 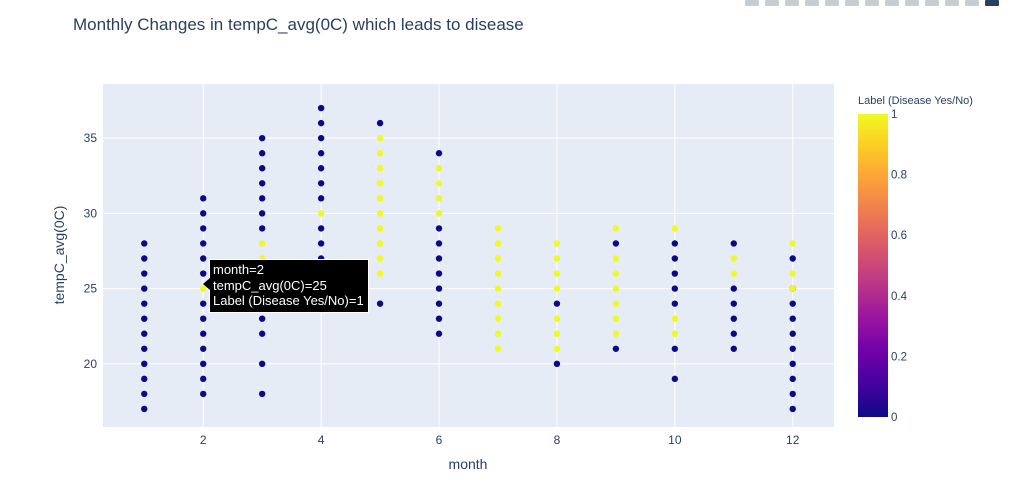 What do you see at coordinates (812, 3) in the screenshot?
I see `select-icon` at bounding box center [812, 3].